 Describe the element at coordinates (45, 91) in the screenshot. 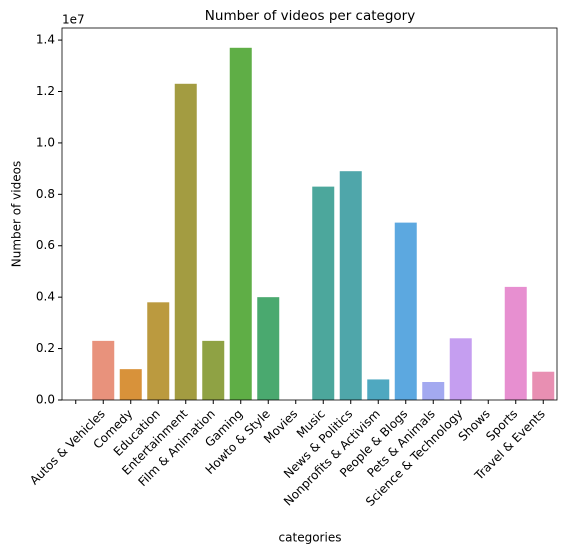

I see `y-tick-label: 1.2` at that location.